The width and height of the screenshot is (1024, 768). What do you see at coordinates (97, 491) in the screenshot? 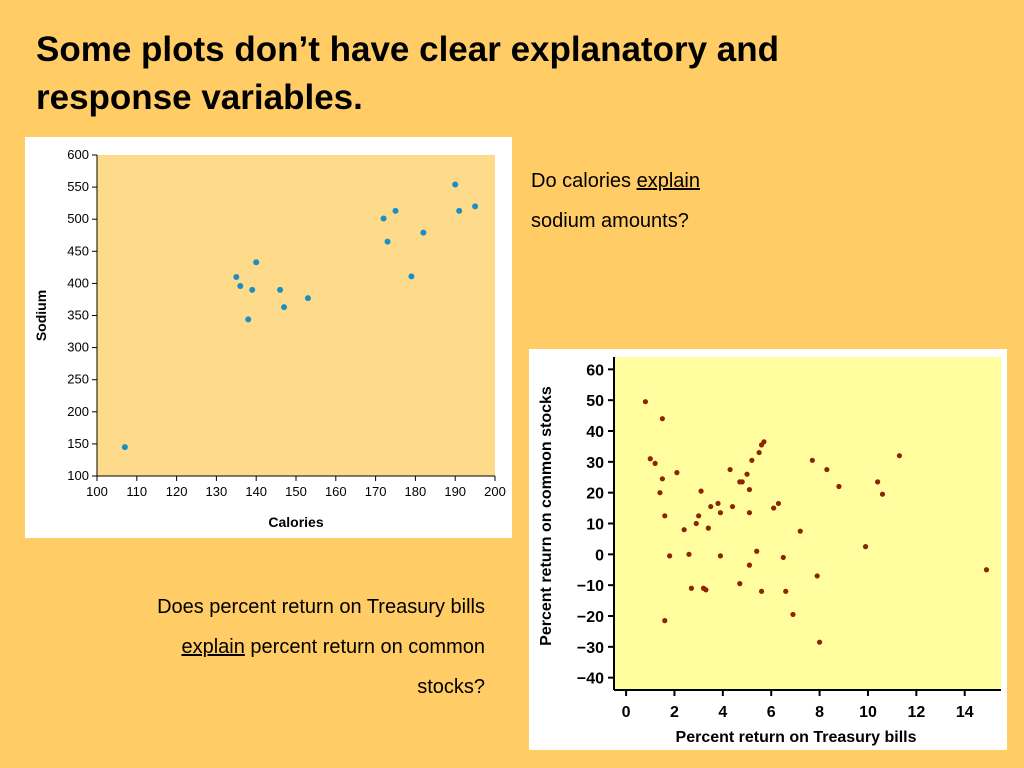
I see `plot1-x-tick-label: 100` at bounding box center [97, 491].